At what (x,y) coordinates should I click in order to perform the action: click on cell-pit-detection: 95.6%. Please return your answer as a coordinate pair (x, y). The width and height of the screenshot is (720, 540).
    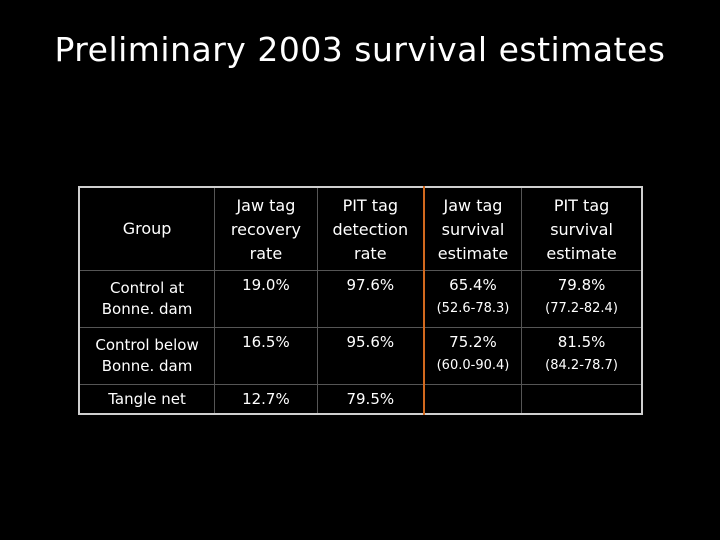
    Looking at the image, I should click on (370, 356).